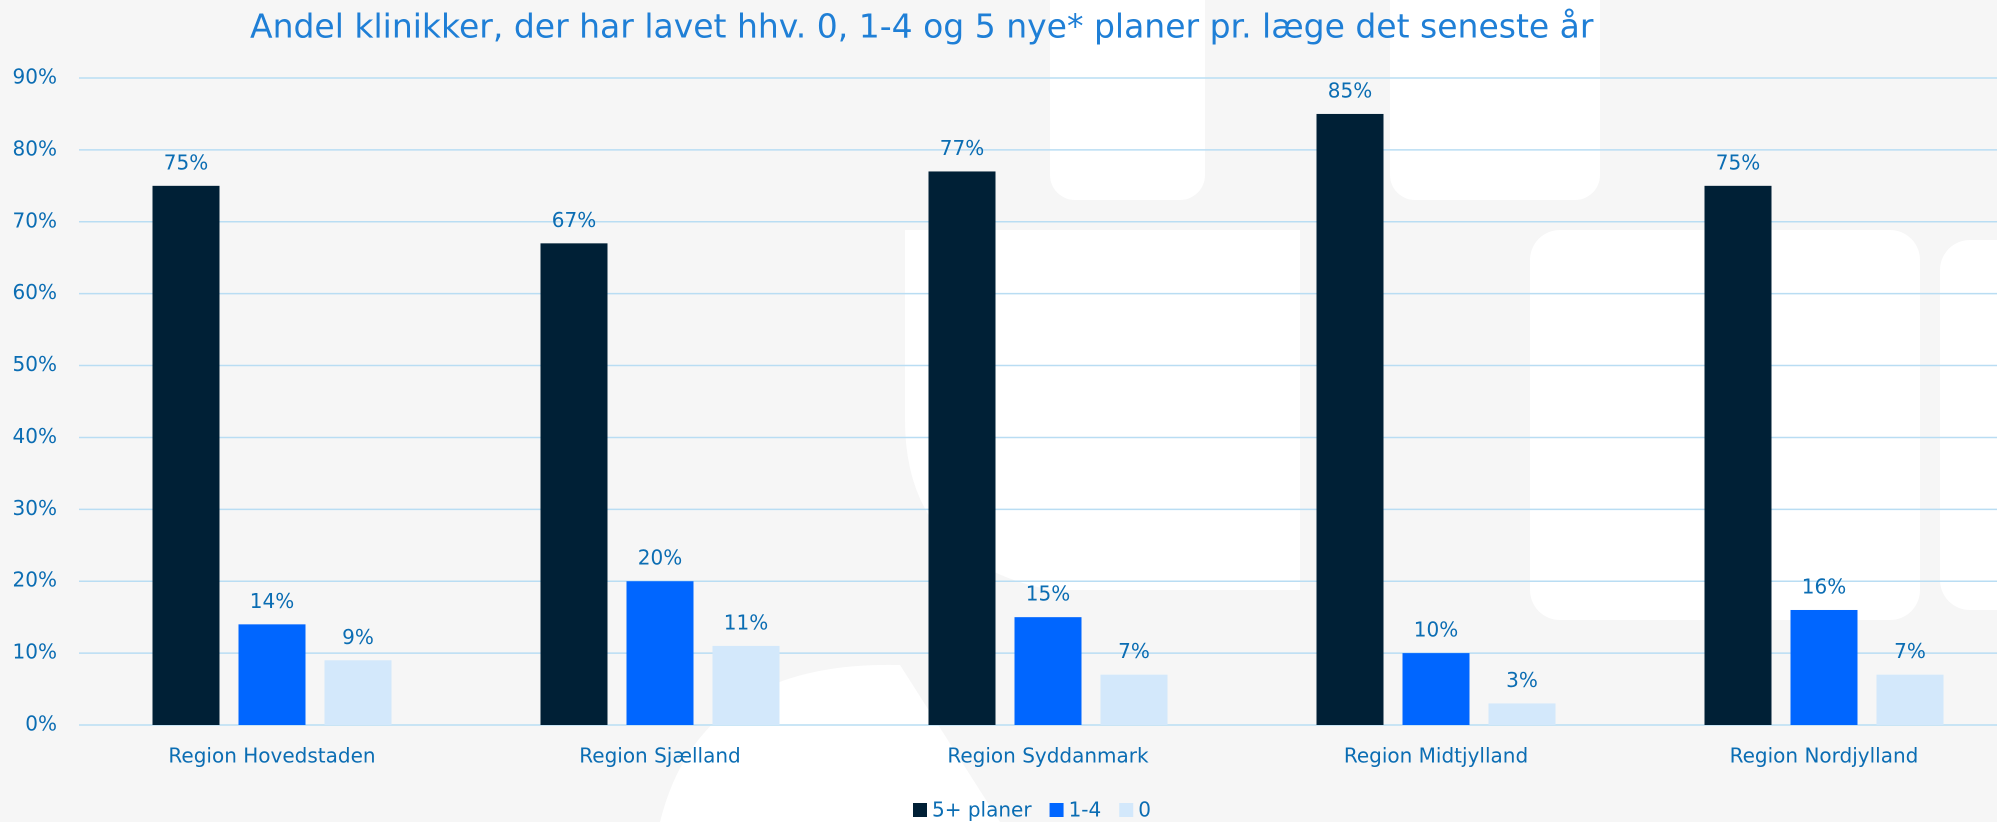 The image size is (1997, 822). I want to click on y-tick-label: 70%, so click(35, 220).